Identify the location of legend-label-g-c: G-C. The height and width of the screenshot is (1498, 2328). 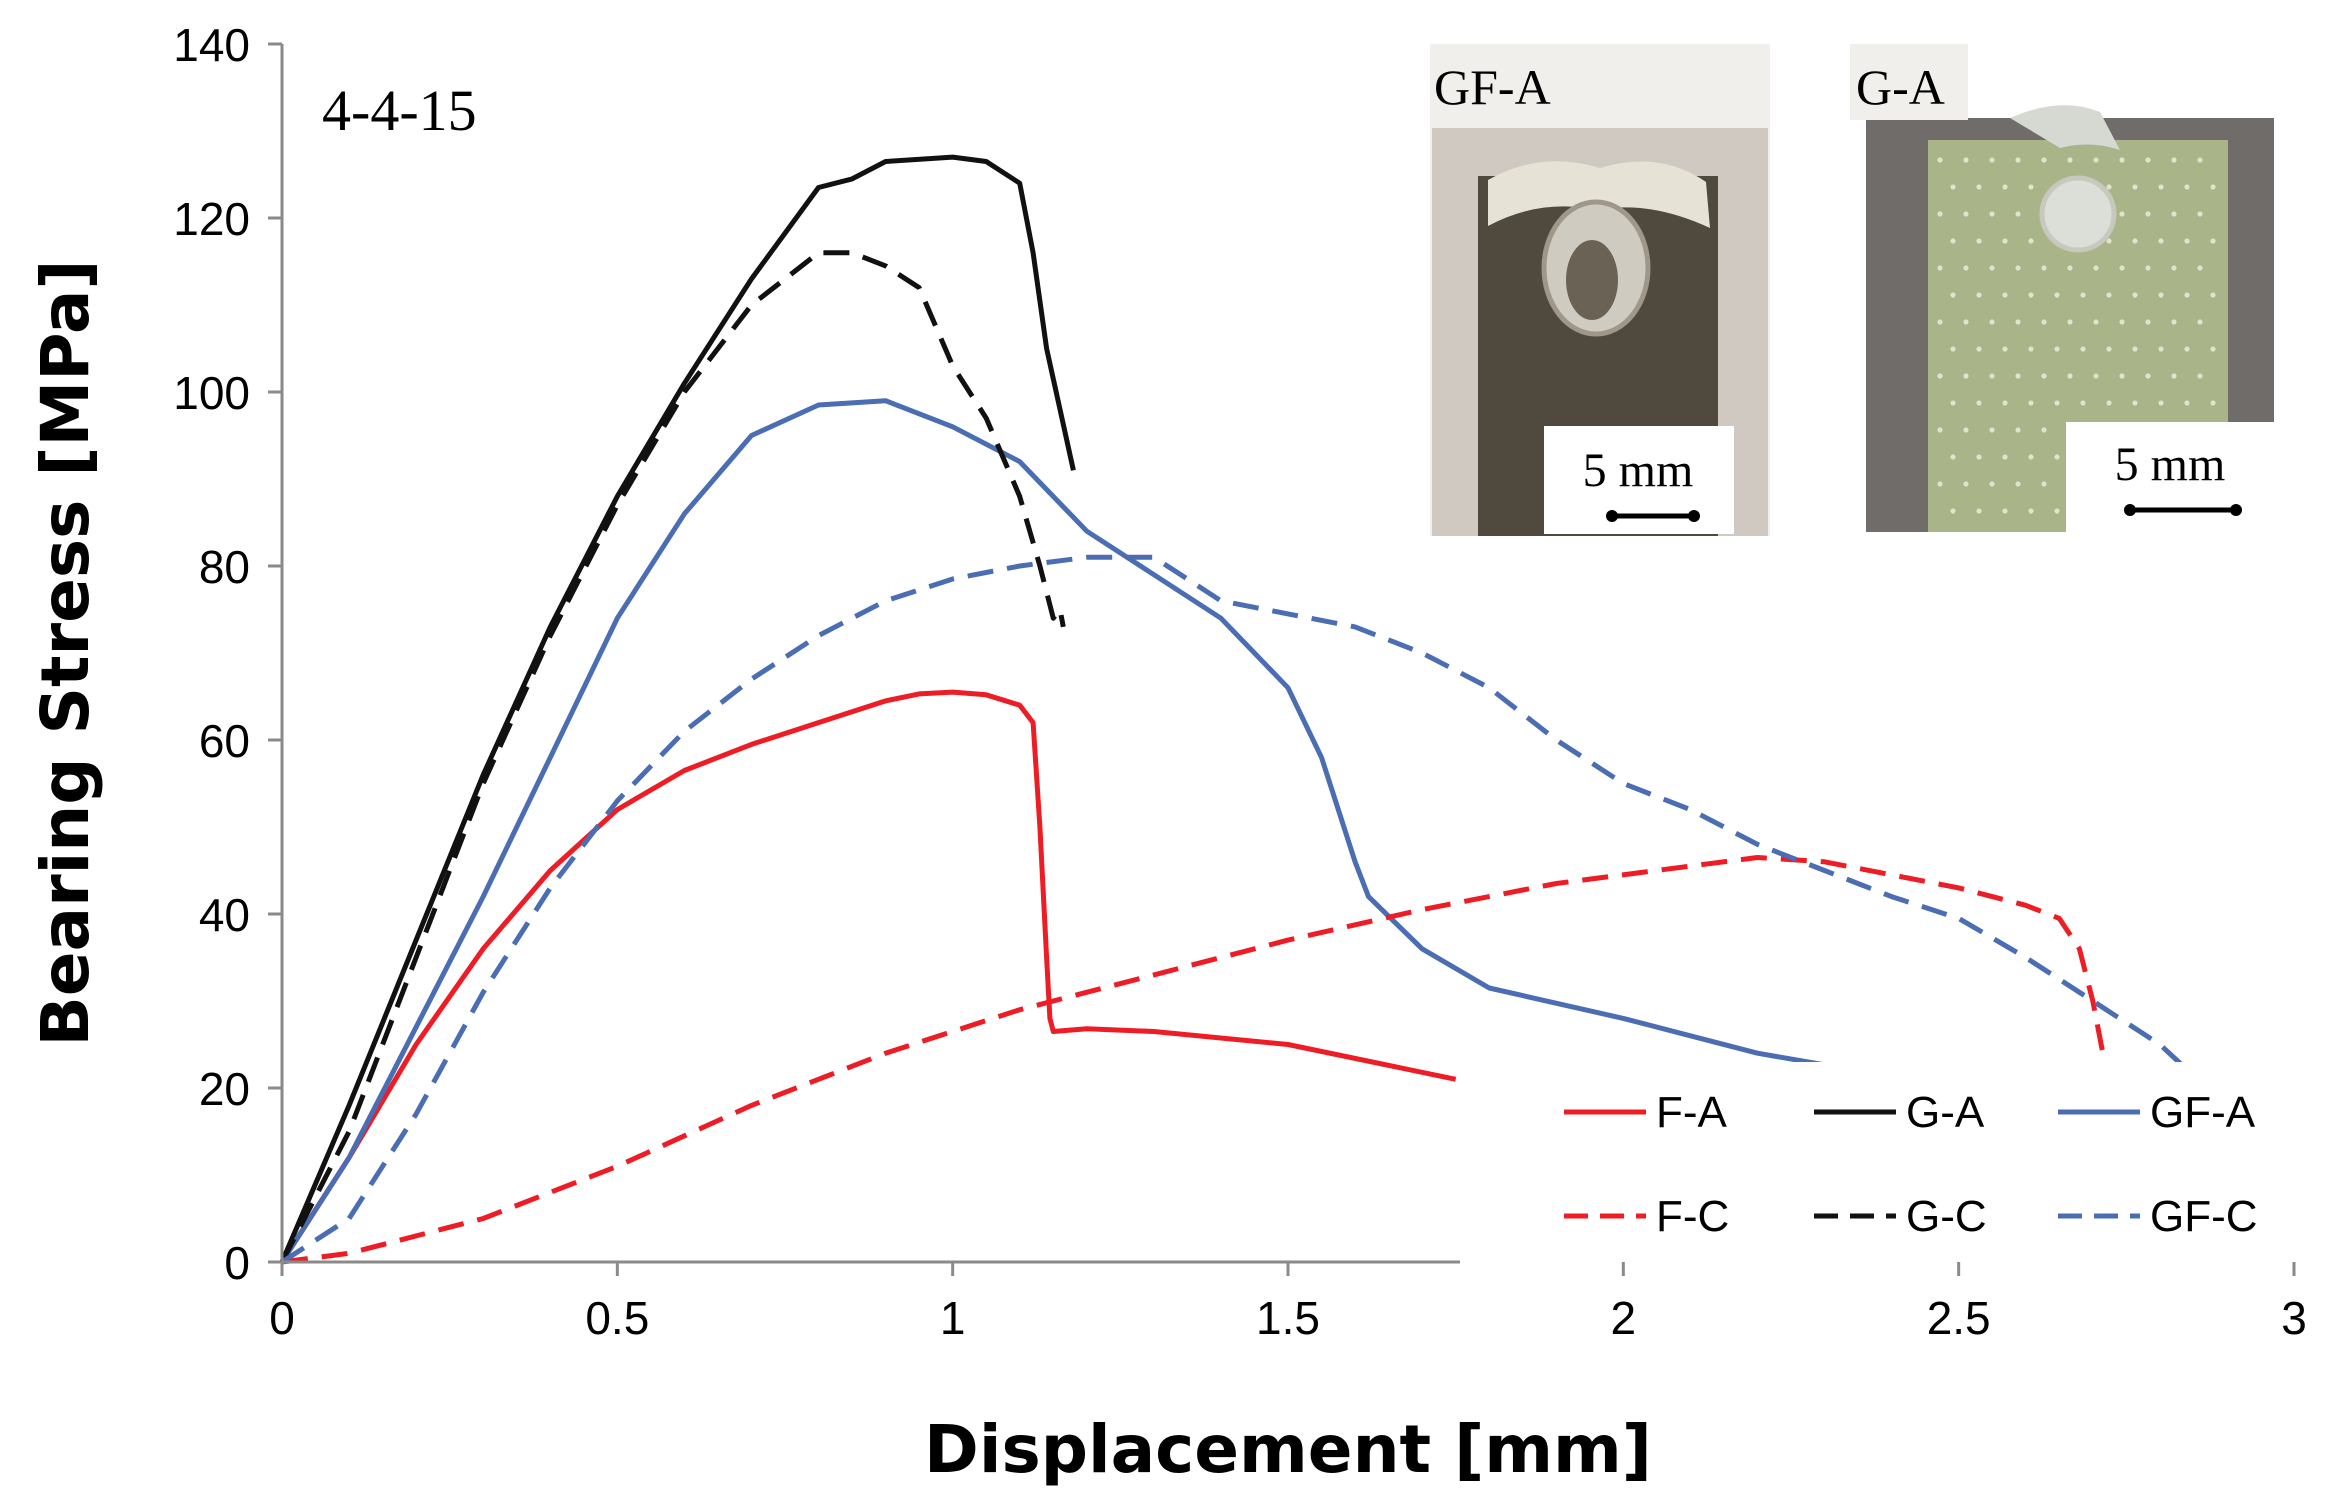
(1946, 1216).